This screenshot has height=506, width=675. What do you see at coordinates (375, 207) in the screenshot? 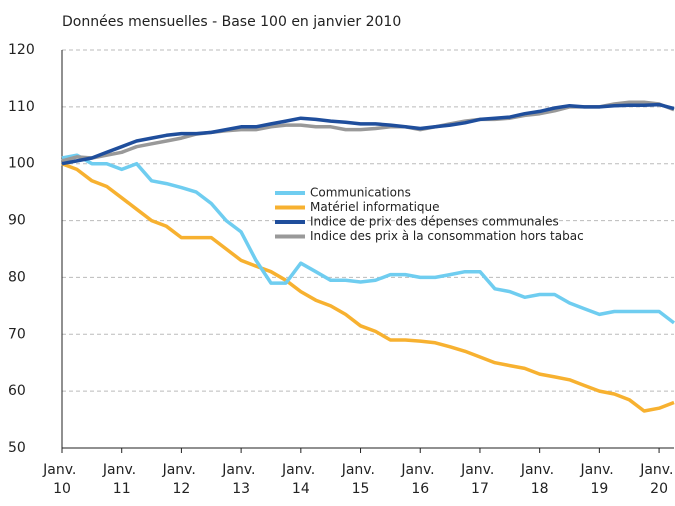
I see `legend-label: Matériel informatique` at bounding box center [375, 207].